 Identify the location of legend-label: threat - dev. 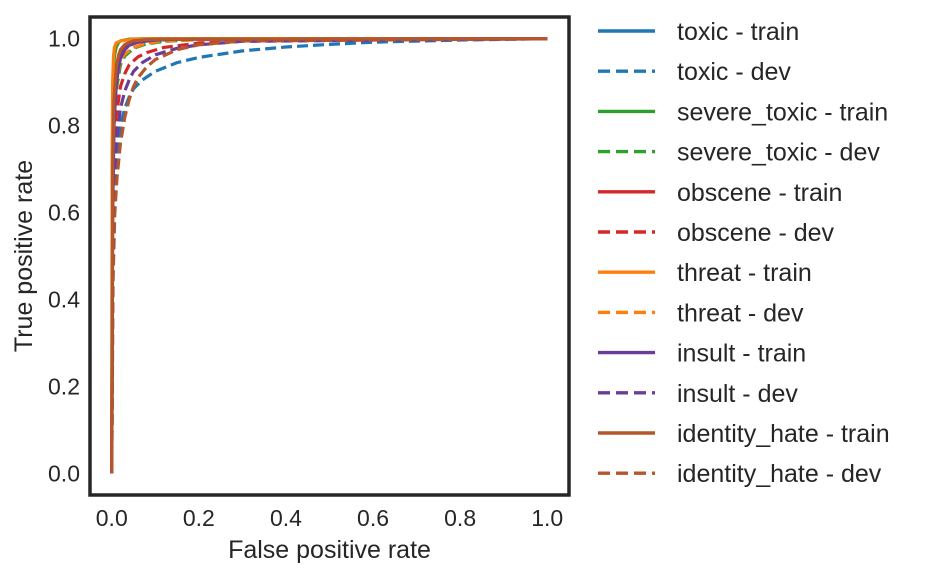
(740, 313).